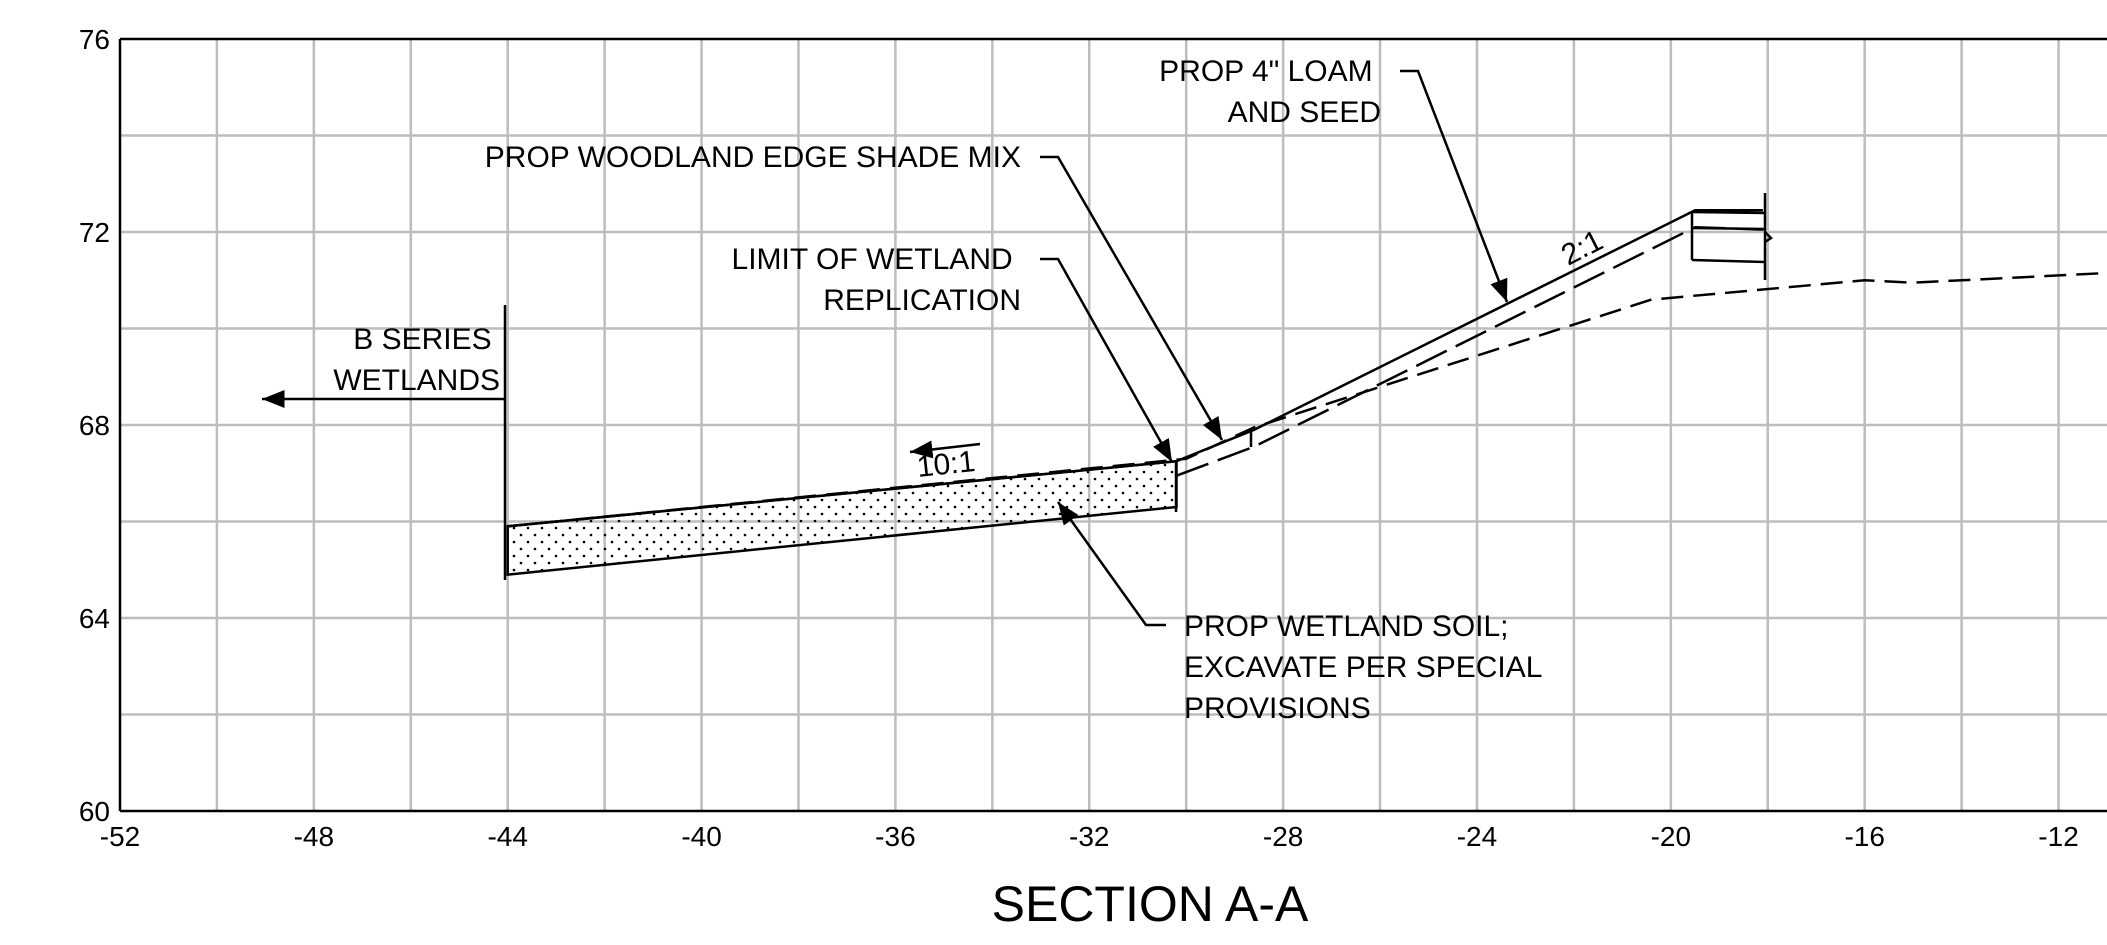 This screenshot has height=945, width=2107. I want to click on y-tick-label: 60, so click(94, 811).